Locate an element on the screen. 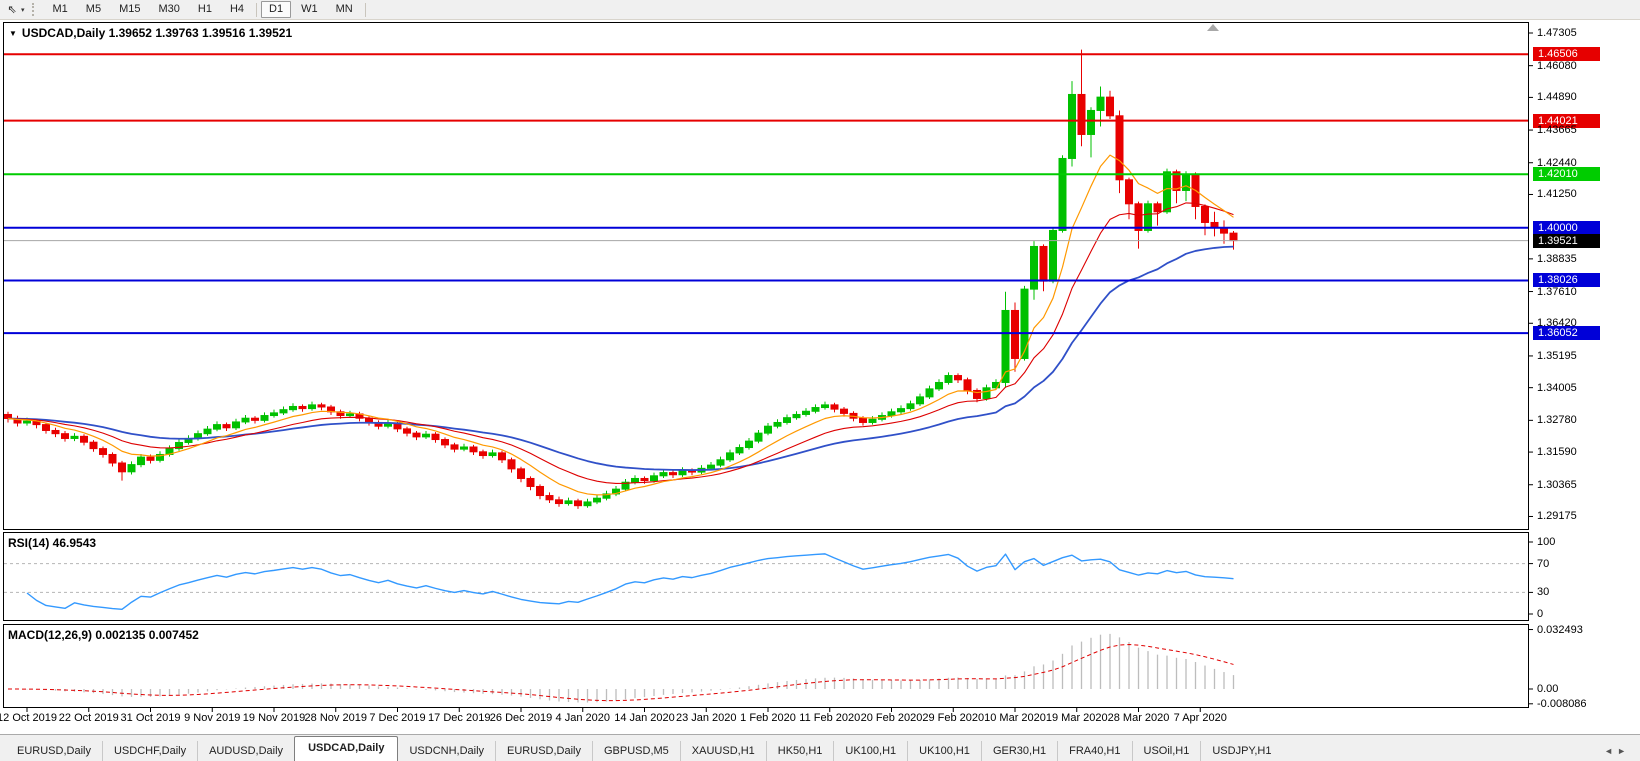 The width and height of the screenshot is (1640, 761). macd-axis-label: 0.00 is located at coordinates (1548, 689).